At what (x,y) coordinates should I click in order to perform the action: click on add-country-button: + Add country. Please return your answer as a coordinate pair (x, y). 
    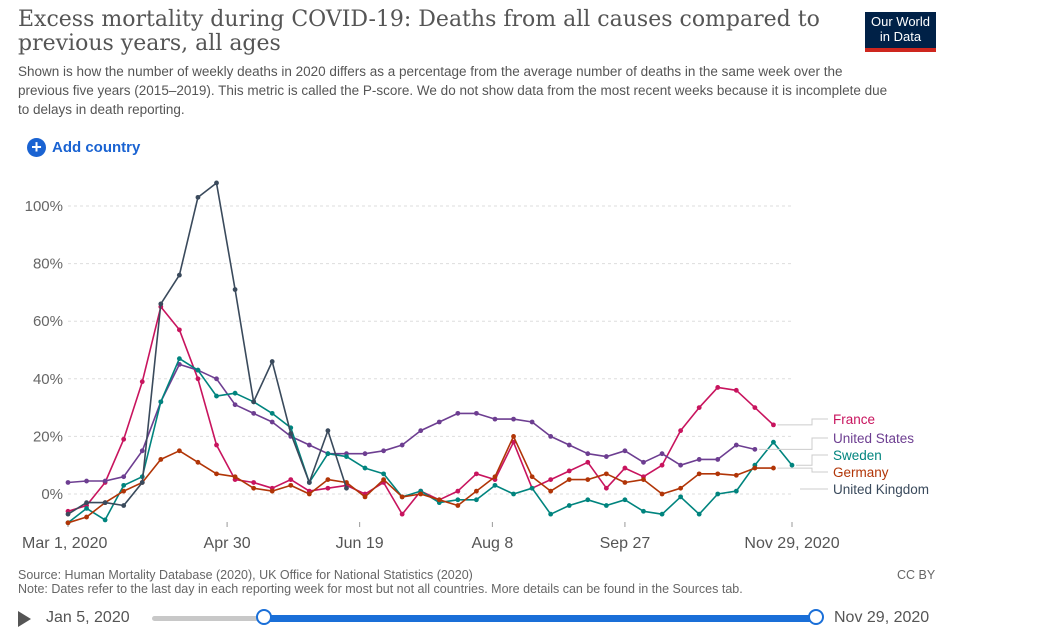
    Looking at the image, I should click on (83, 147).